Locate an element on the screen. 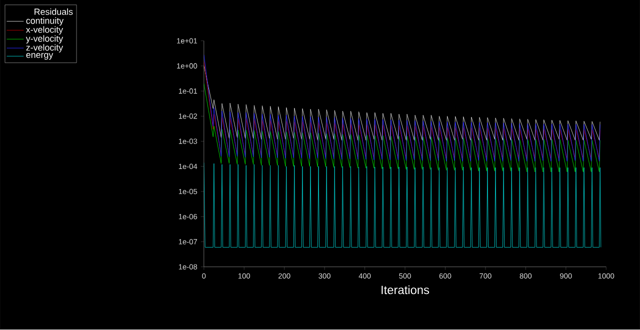 Image resolution: width=640 pixels, height=330 pixels. legend-label: x-velocity is located at coordinates (45, 30).